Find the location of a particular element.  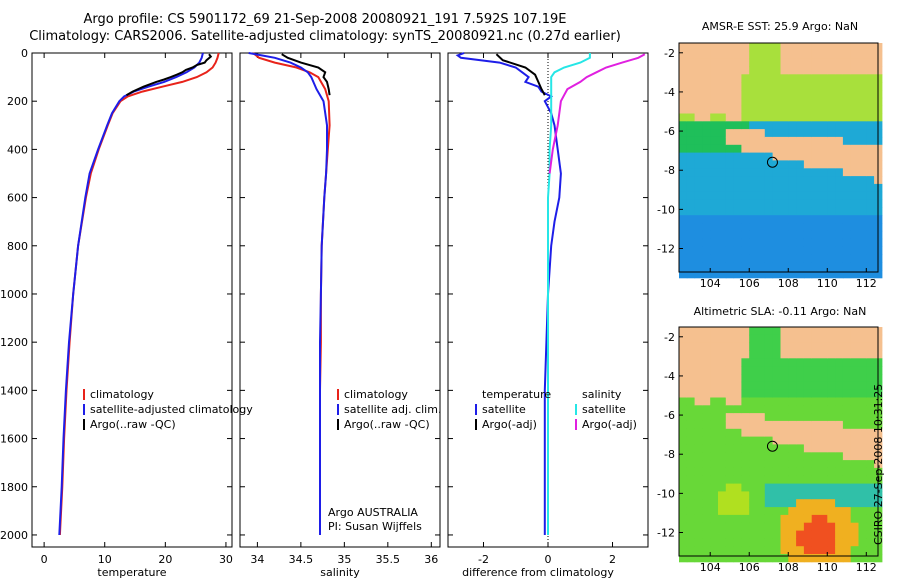

map-frame is located at coordinates (778, 157).